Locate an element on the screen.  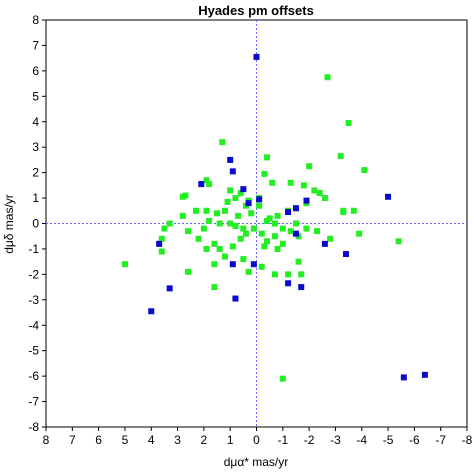
y-tick-label: 4 is located at coordinates (35, 122).